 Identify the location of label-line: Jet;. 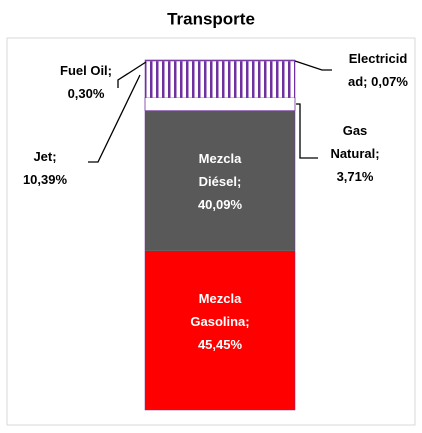
(44, 156).